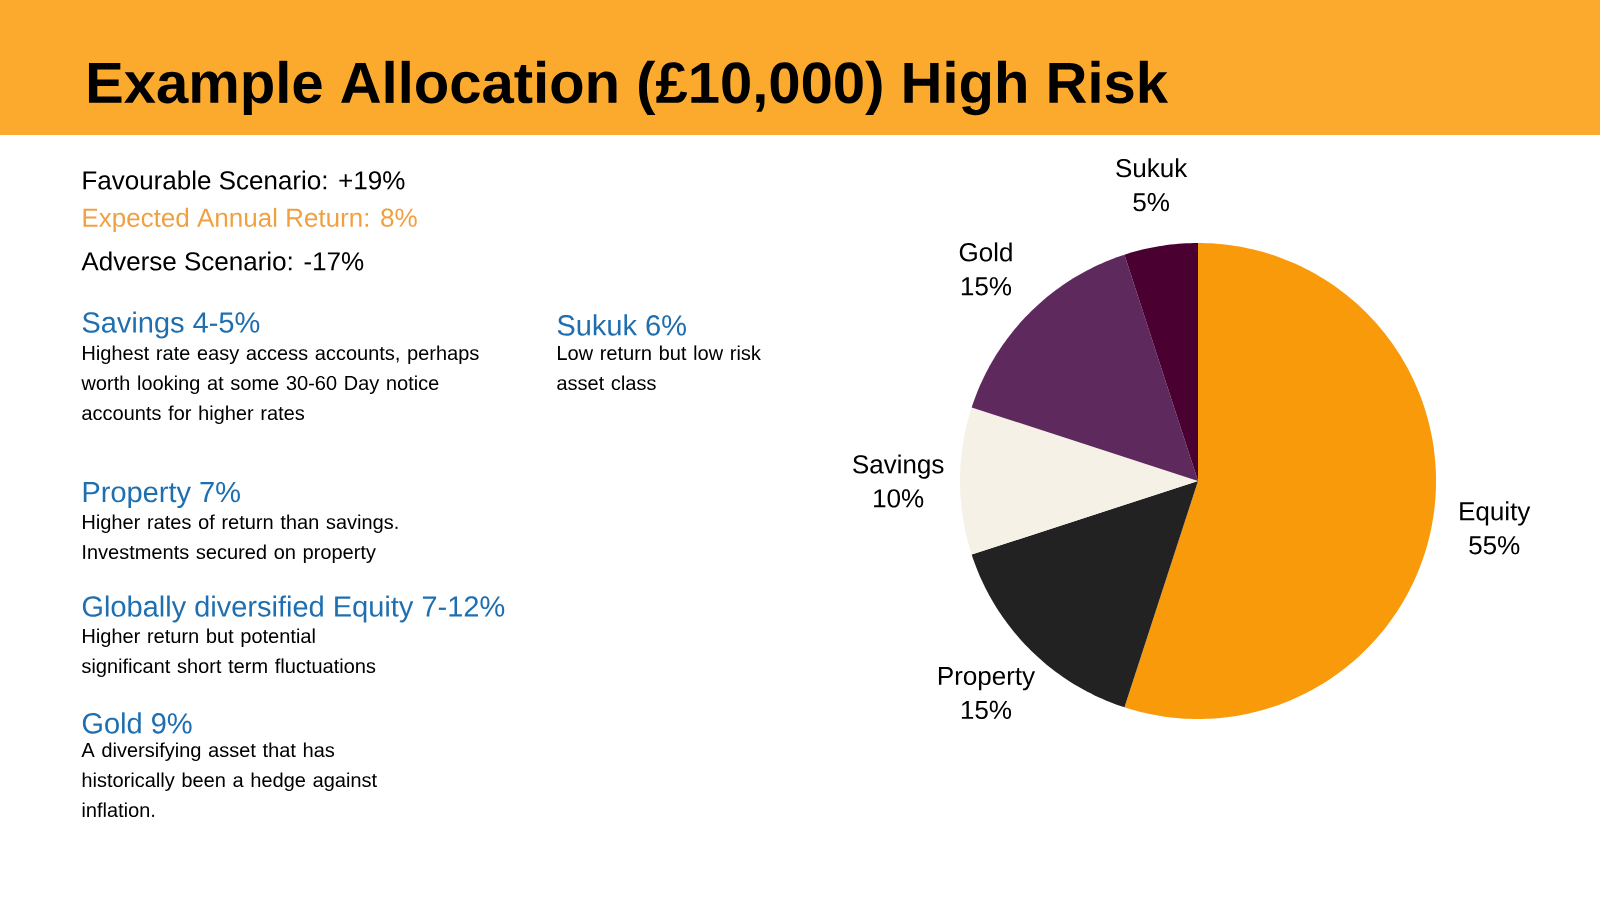 The height and width of the screenshot is (900, 1600). What do you see at coordinates (1494, 545) in the screenshot?
I see `data-label: 55%` at bounding box center [1494, 545].